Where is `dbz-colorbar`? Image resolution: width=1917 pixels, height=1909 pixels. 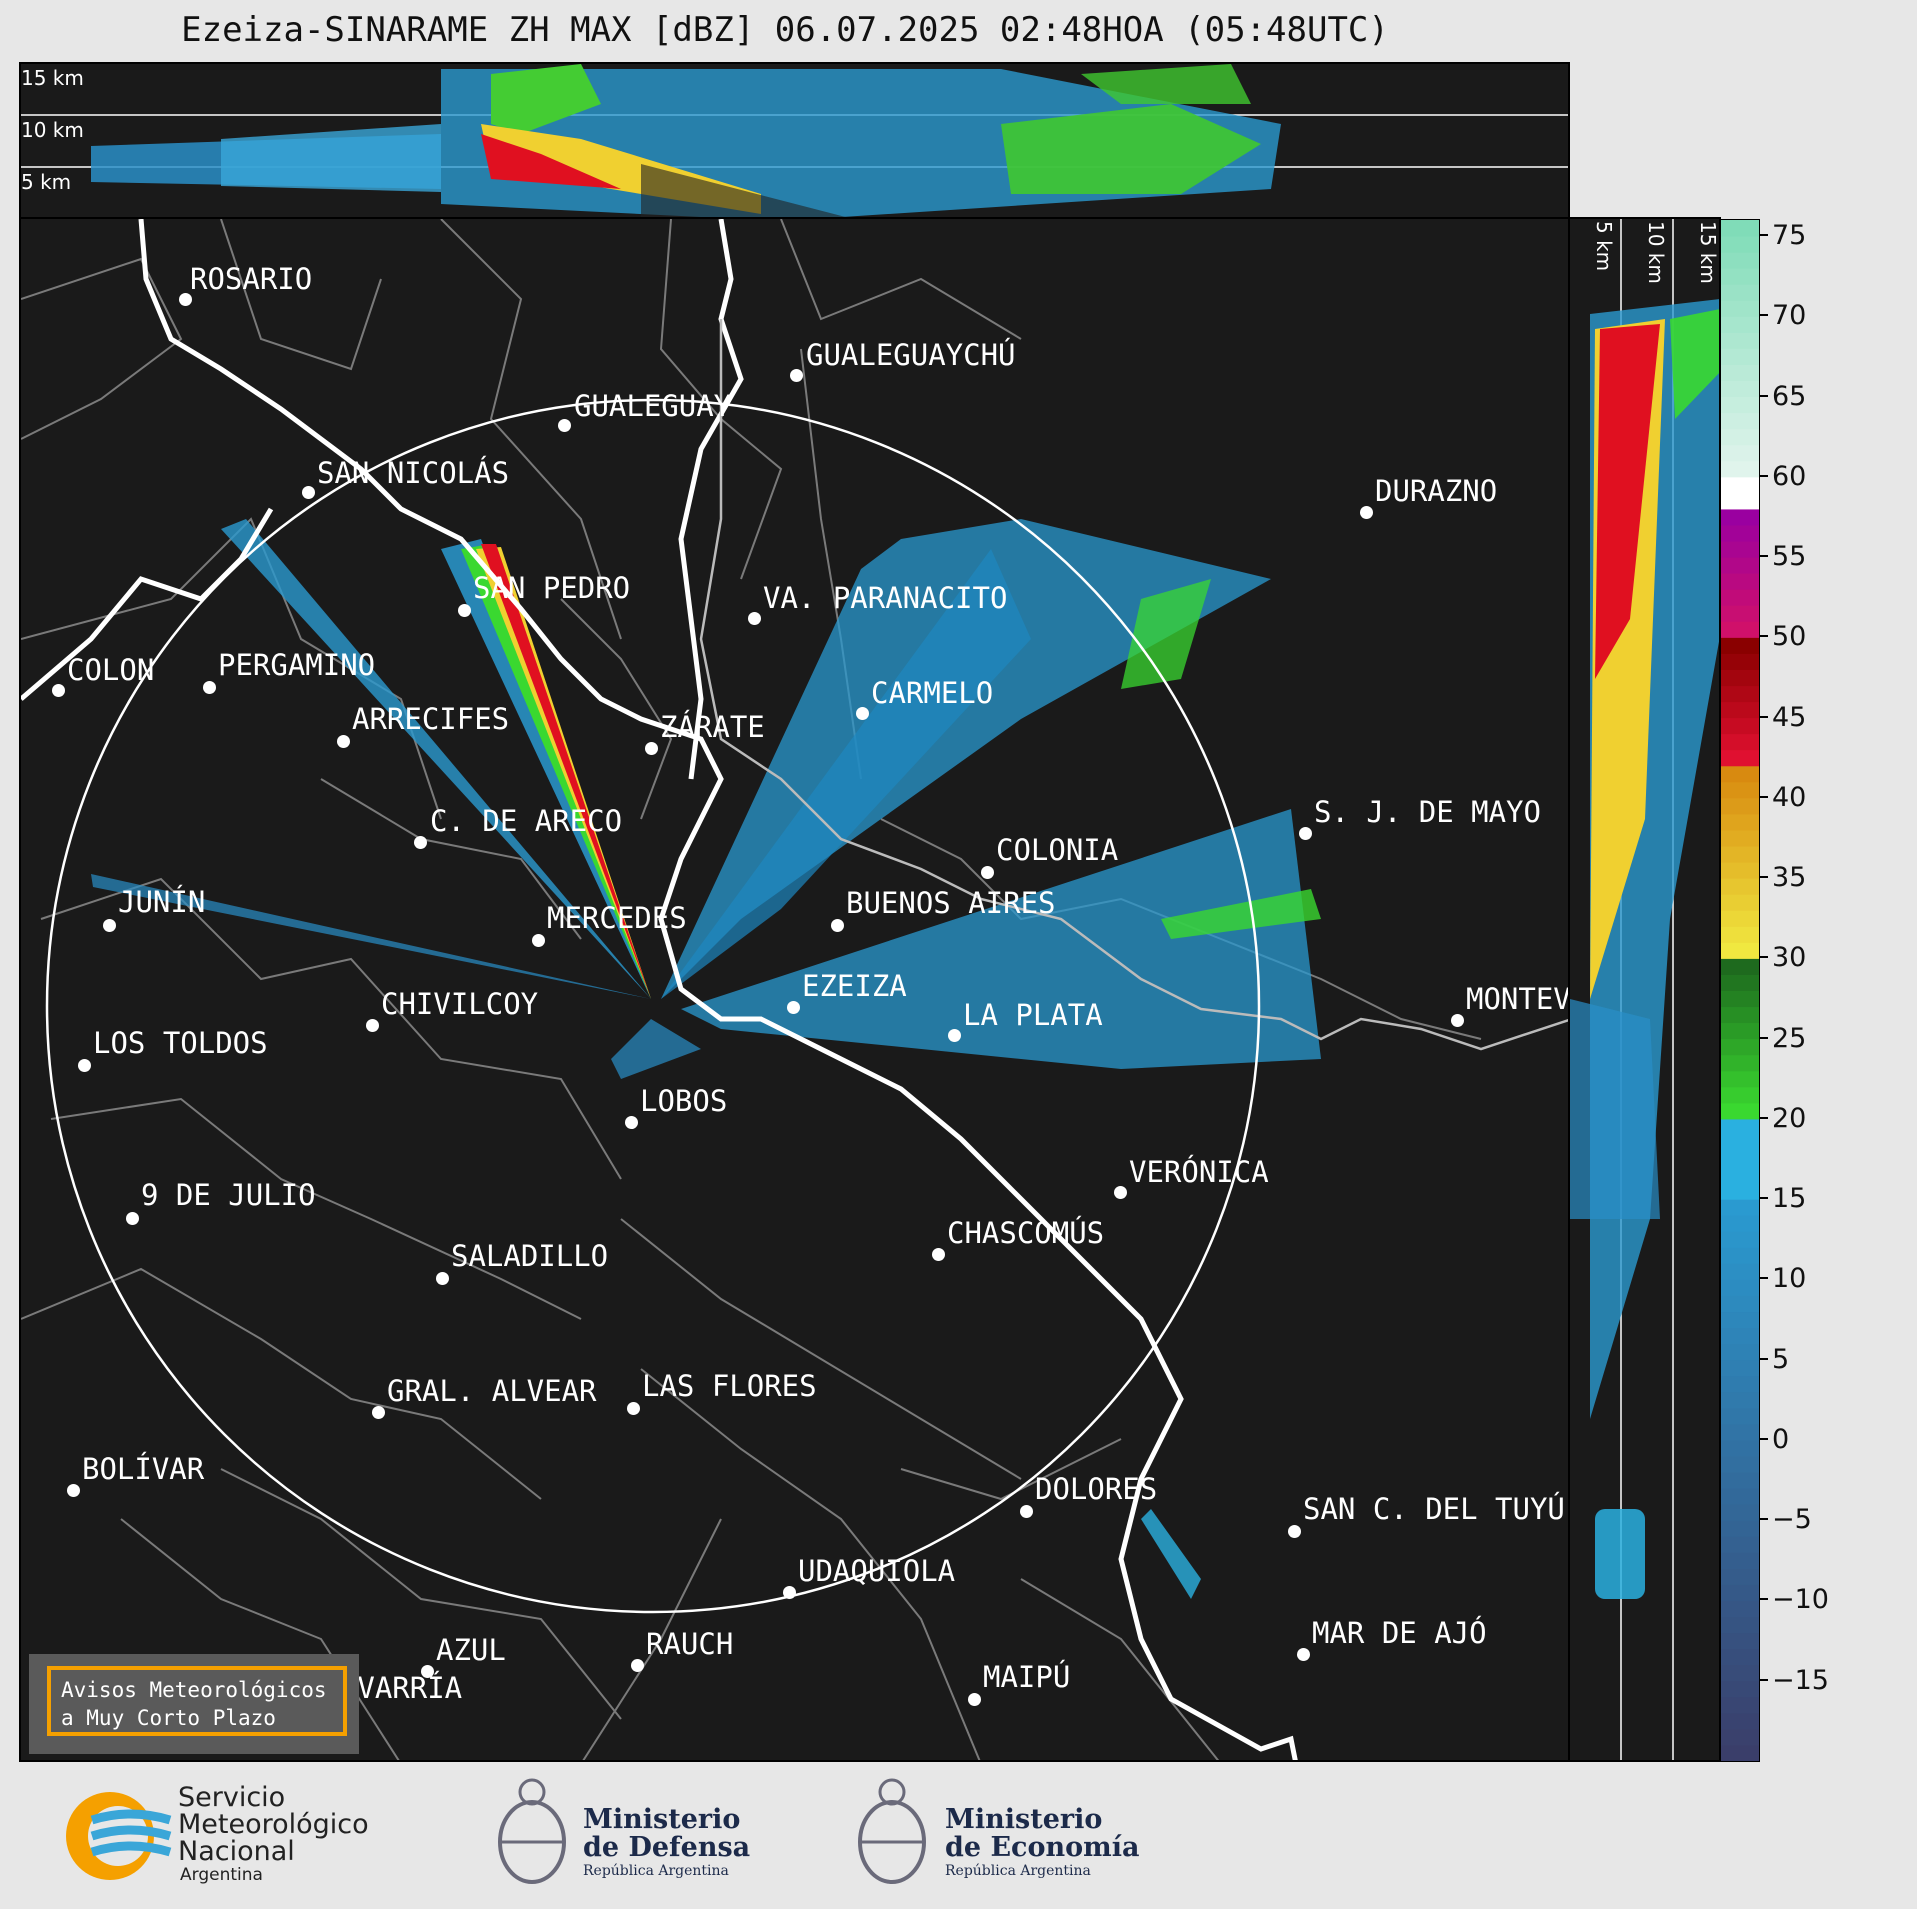
dbz-colorbar is located at coordinates (1740, 990).